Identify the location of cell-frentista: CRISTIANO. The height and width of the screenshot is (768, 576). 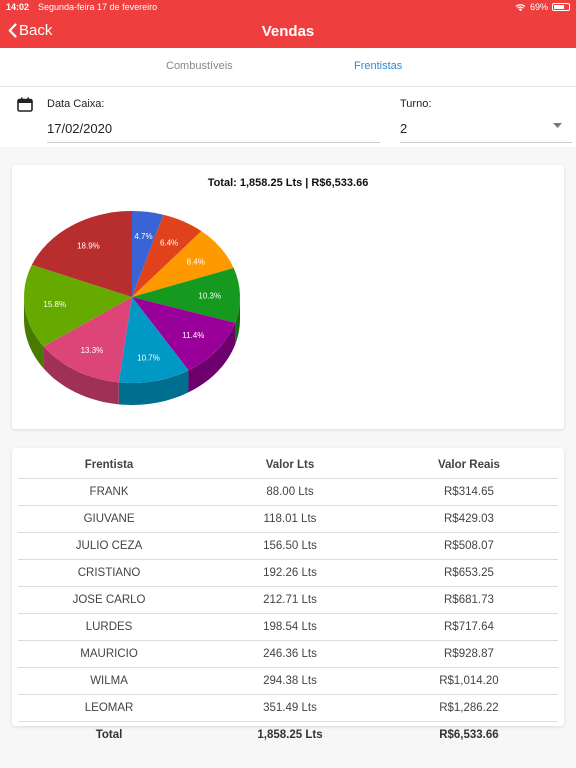
(109, 573).